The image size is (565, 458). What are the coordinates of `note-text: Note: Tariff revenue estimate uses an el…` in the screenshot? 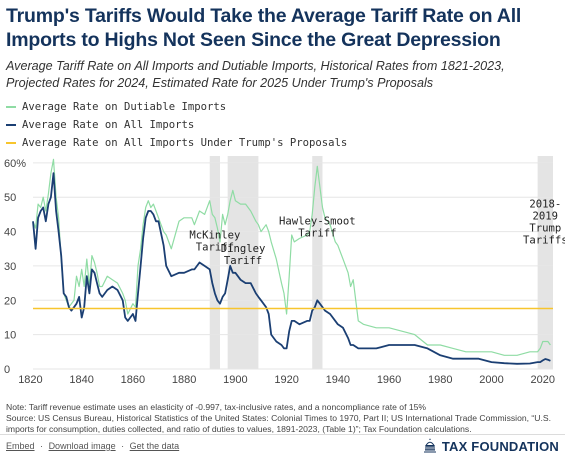 It's located at (216, 407).